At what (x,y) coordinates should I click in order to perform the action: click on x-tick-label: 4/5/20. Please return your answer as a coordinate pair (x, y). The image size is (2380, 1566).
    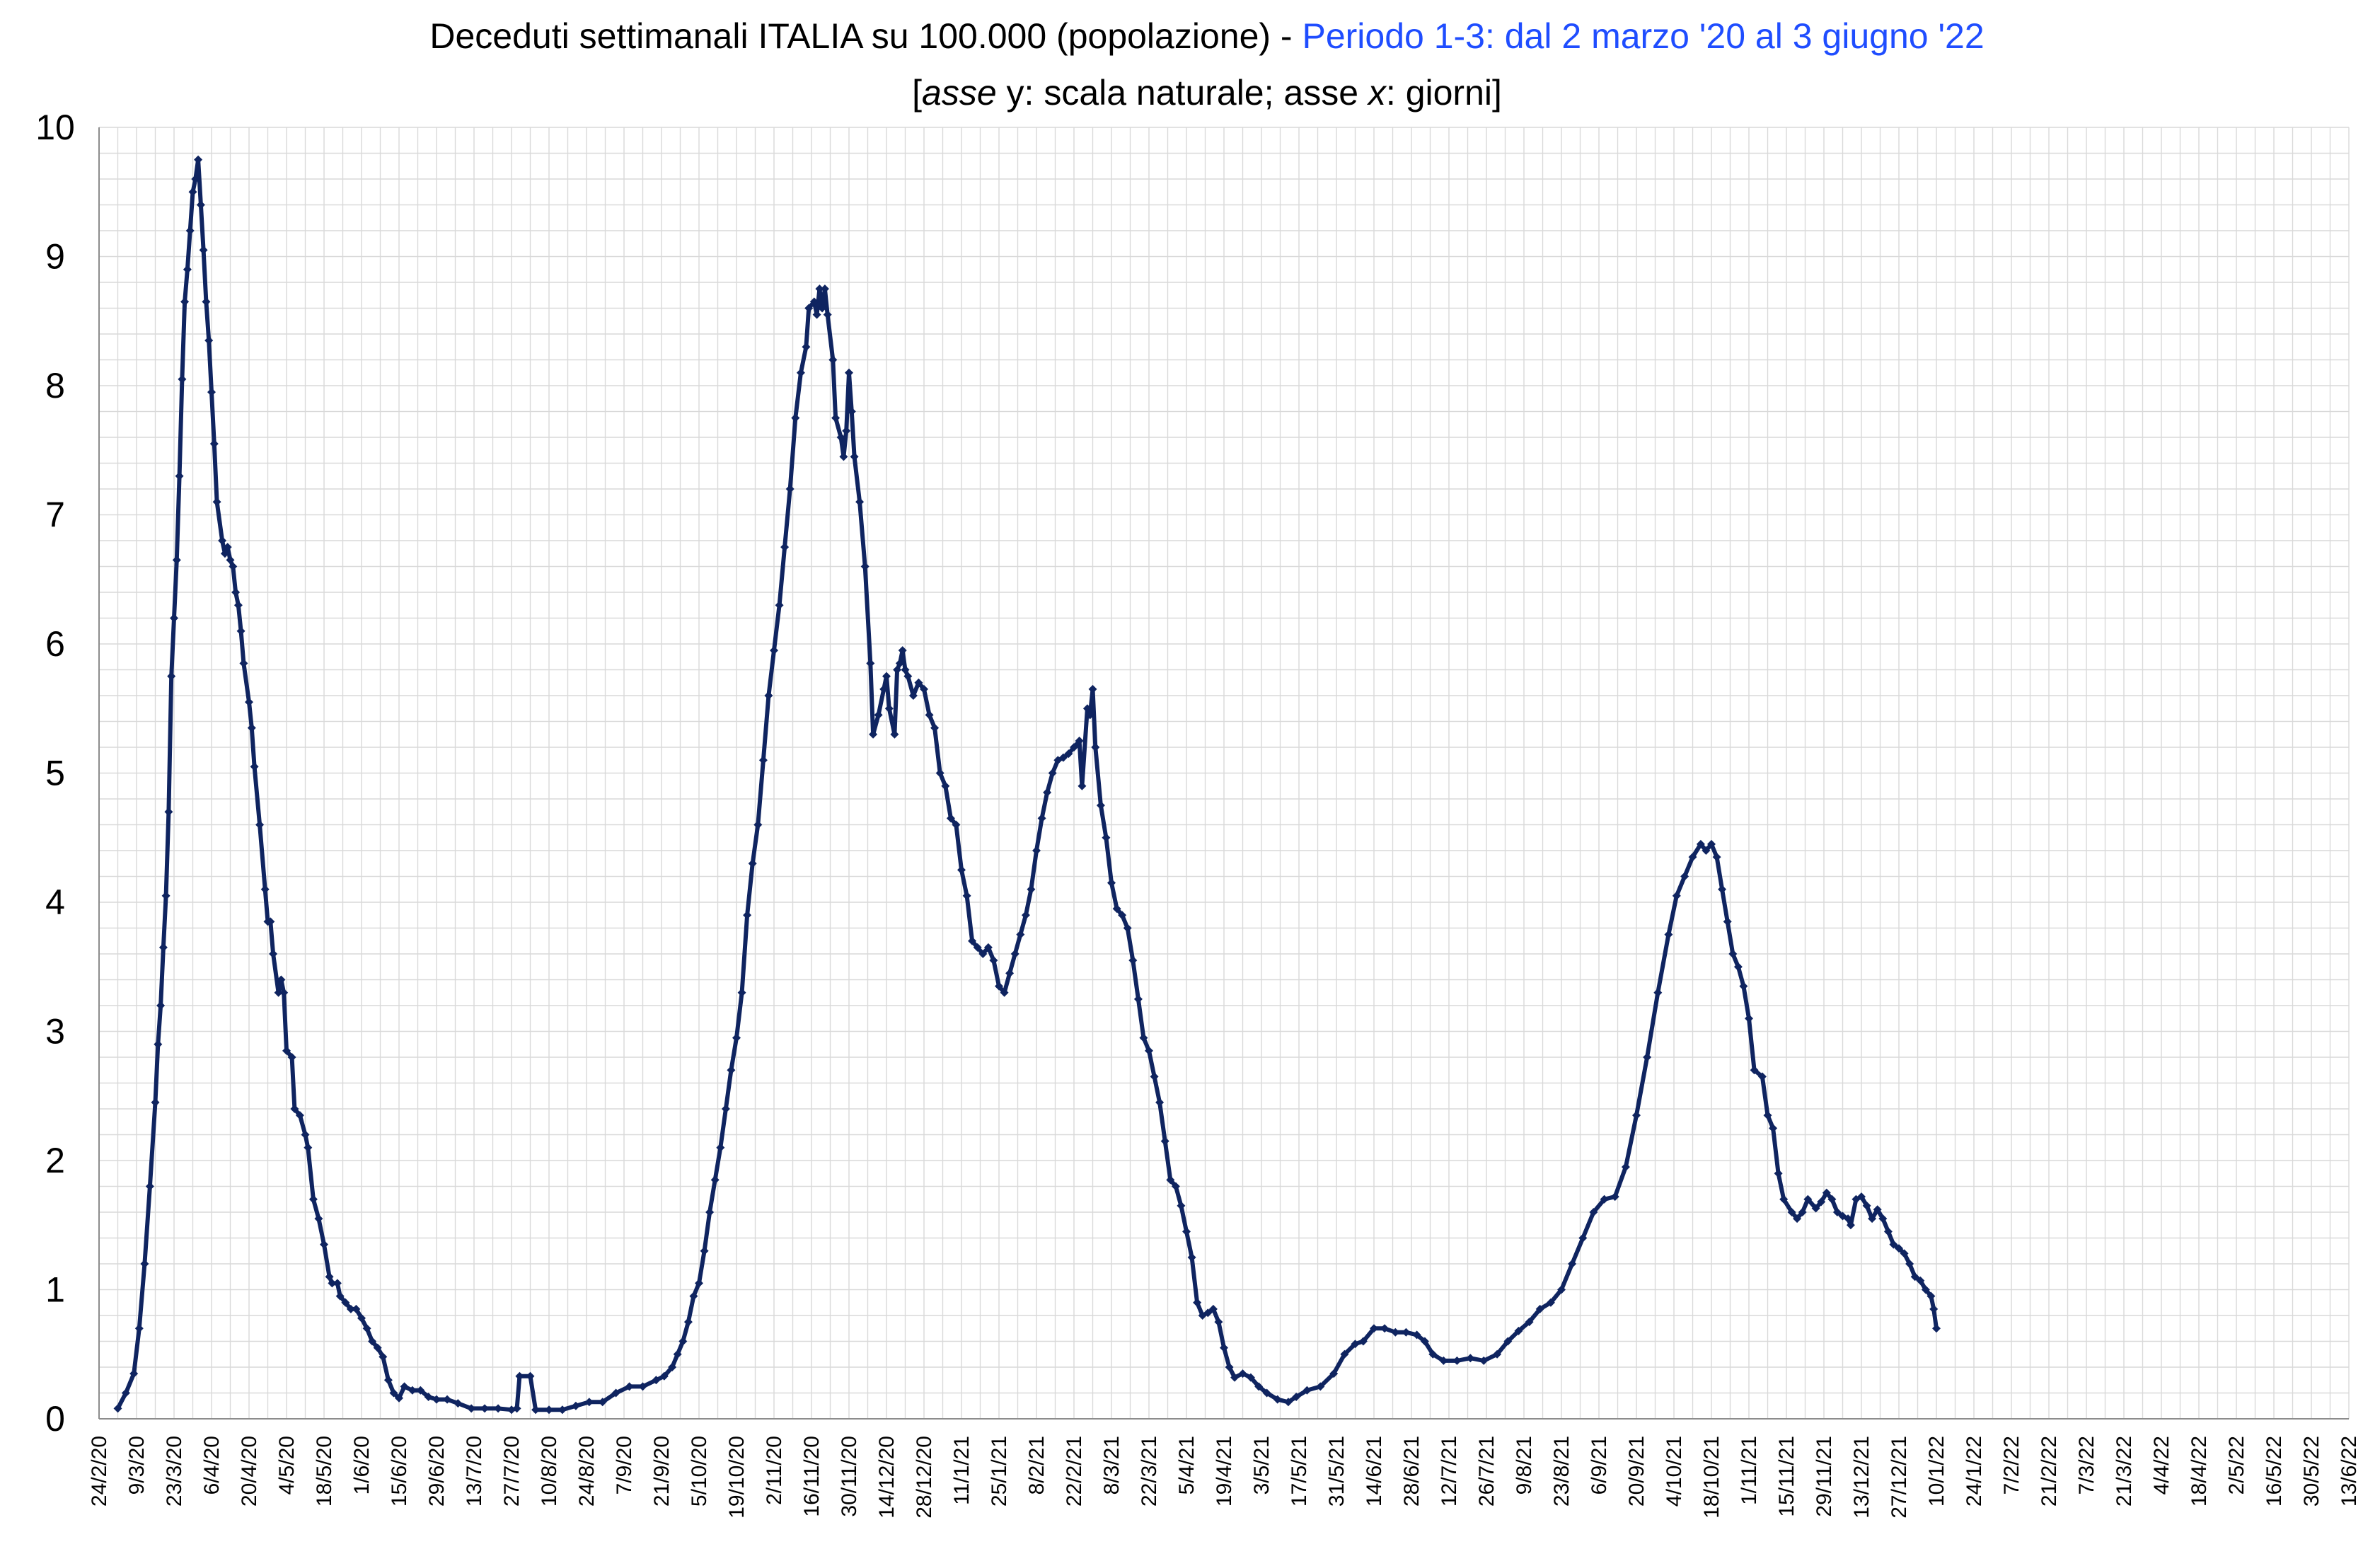
    Looking at the image, I should click on (287, 1465).